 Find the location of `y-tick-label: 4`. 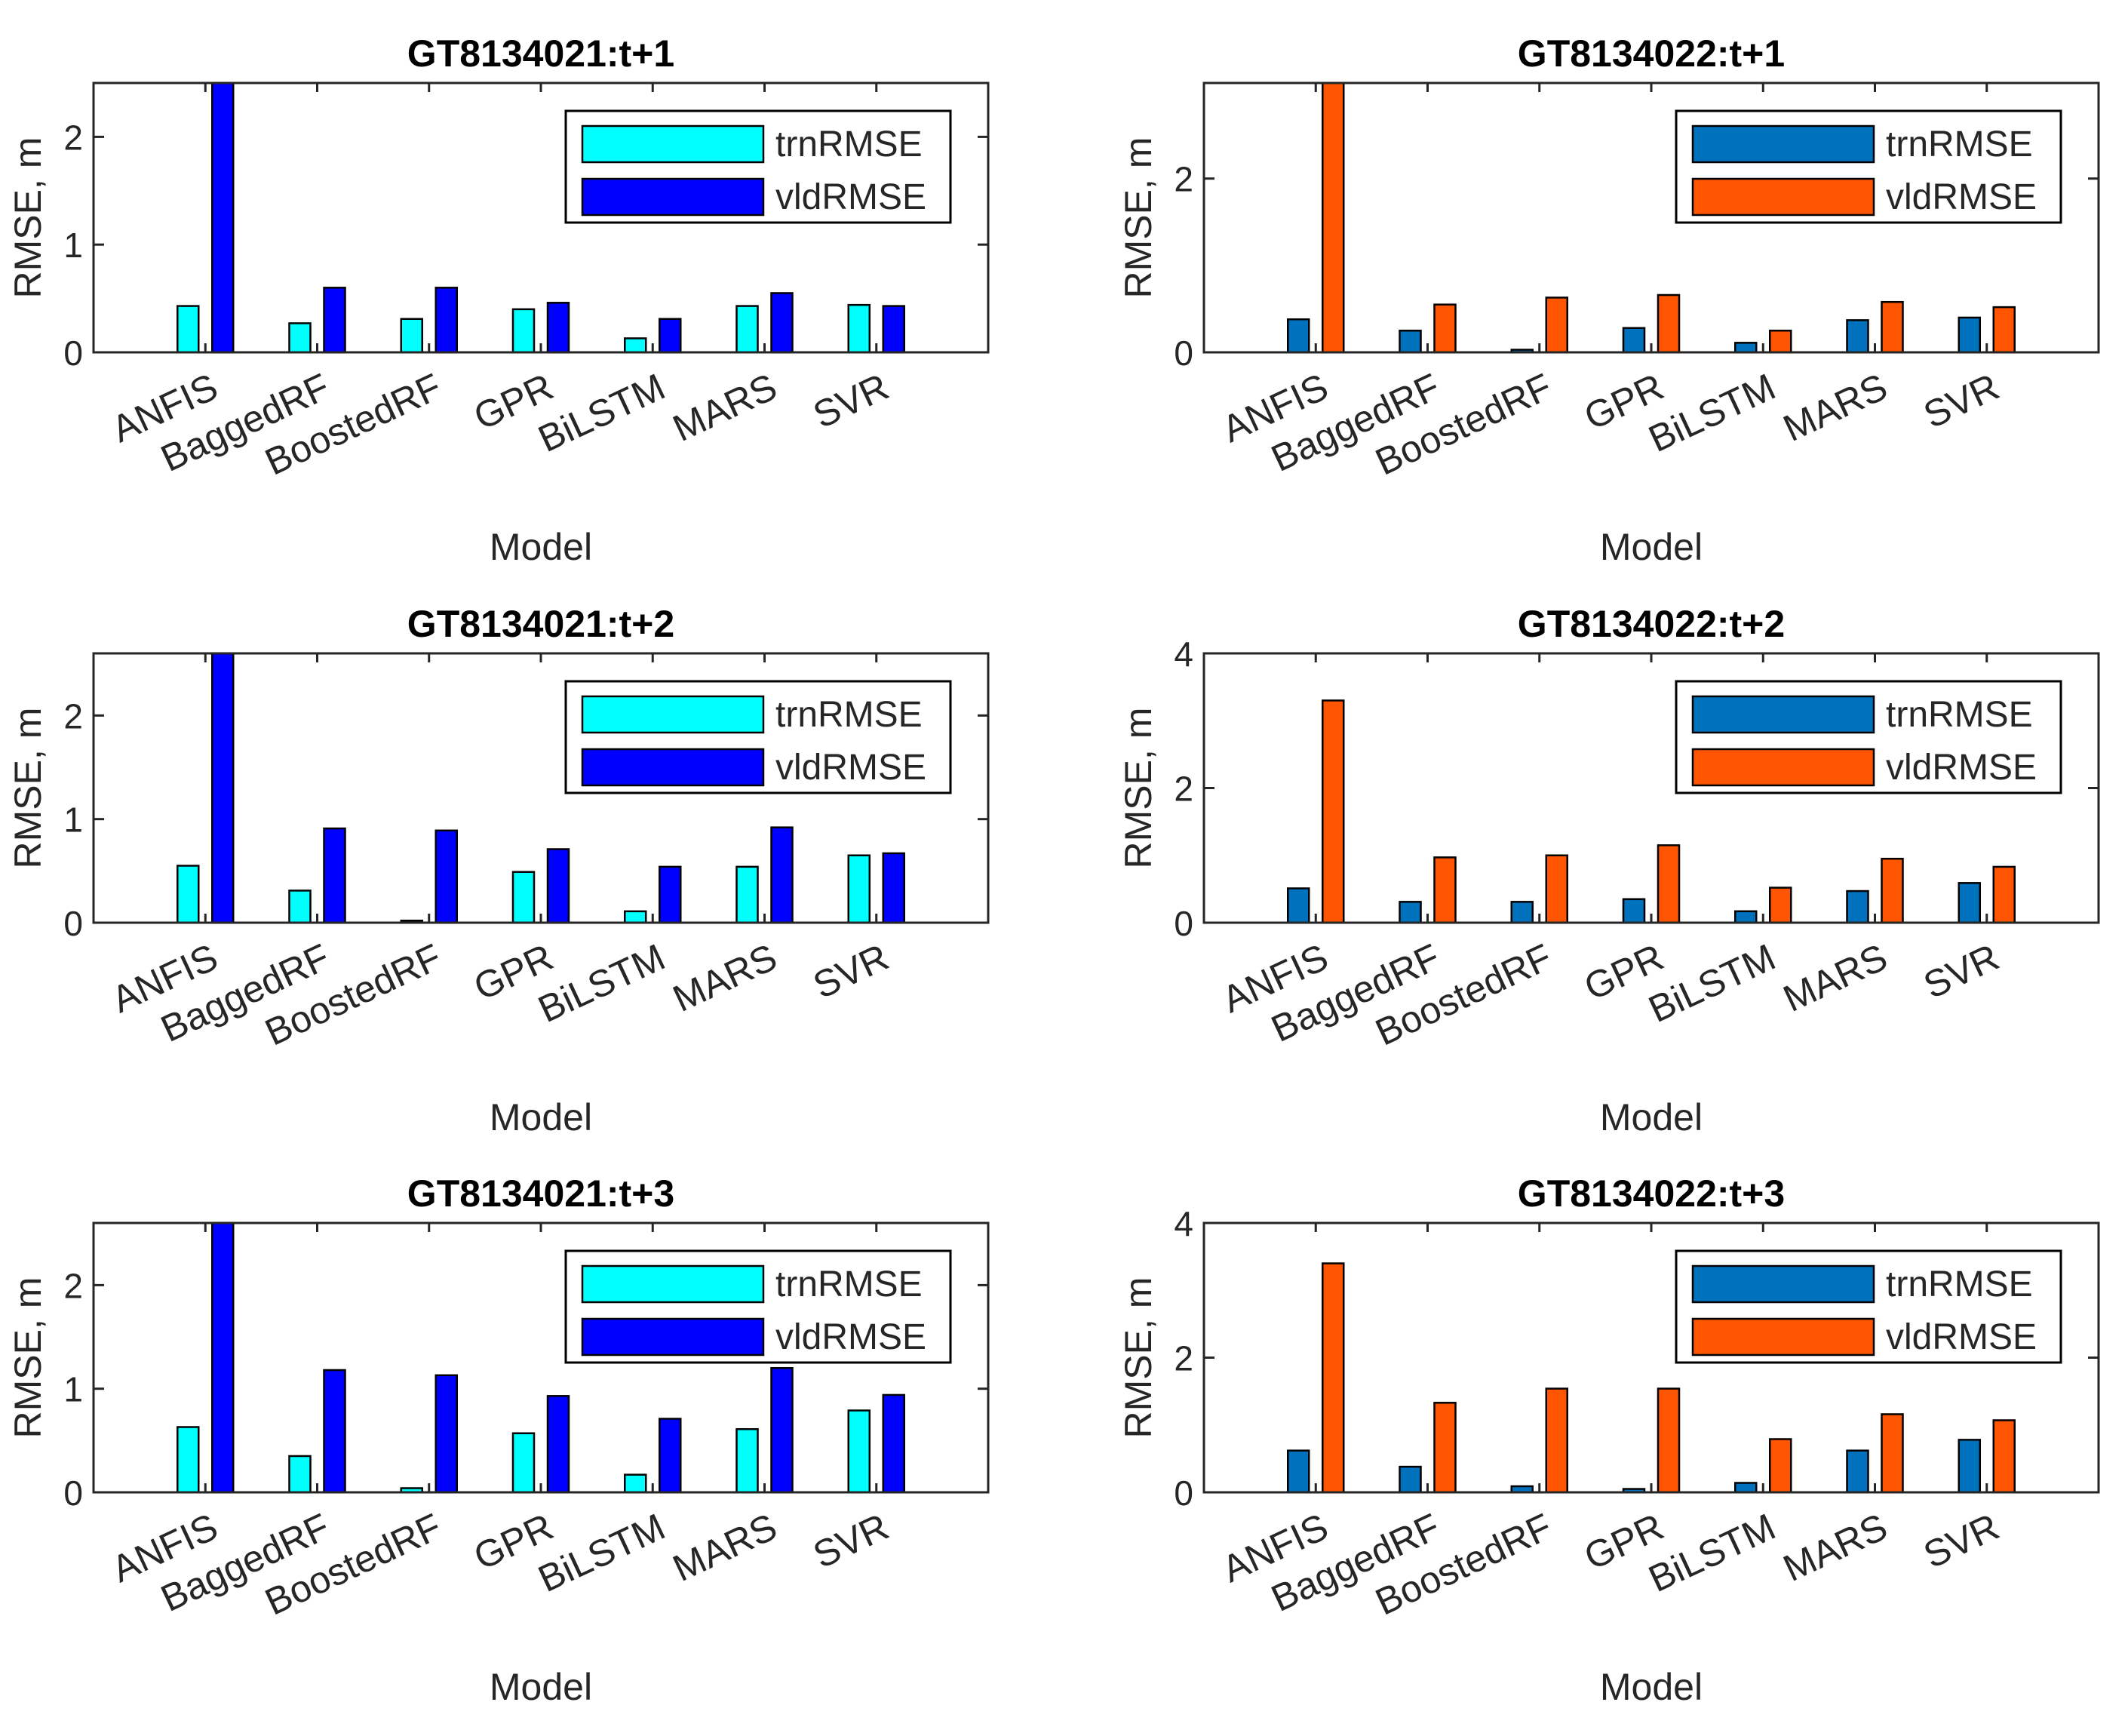

y-tick-label: 4 is located at coordinates (1183, 1223).